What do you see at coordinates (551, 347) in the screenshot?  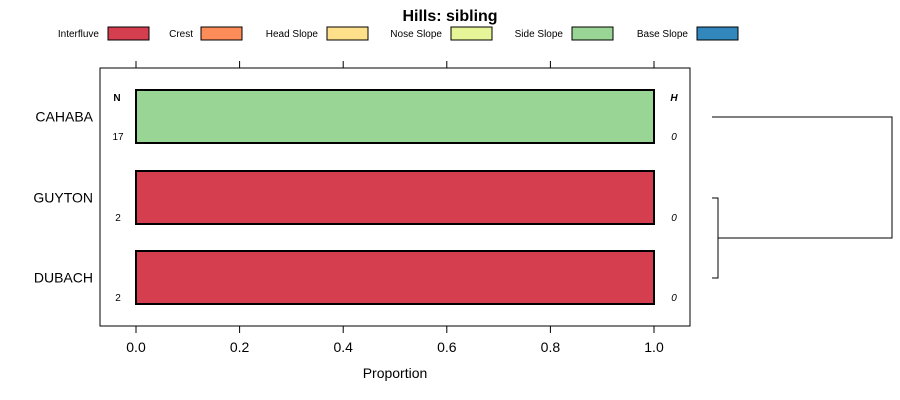 I see `x-tick-label: 0.8` at bounding box center [551, 347].